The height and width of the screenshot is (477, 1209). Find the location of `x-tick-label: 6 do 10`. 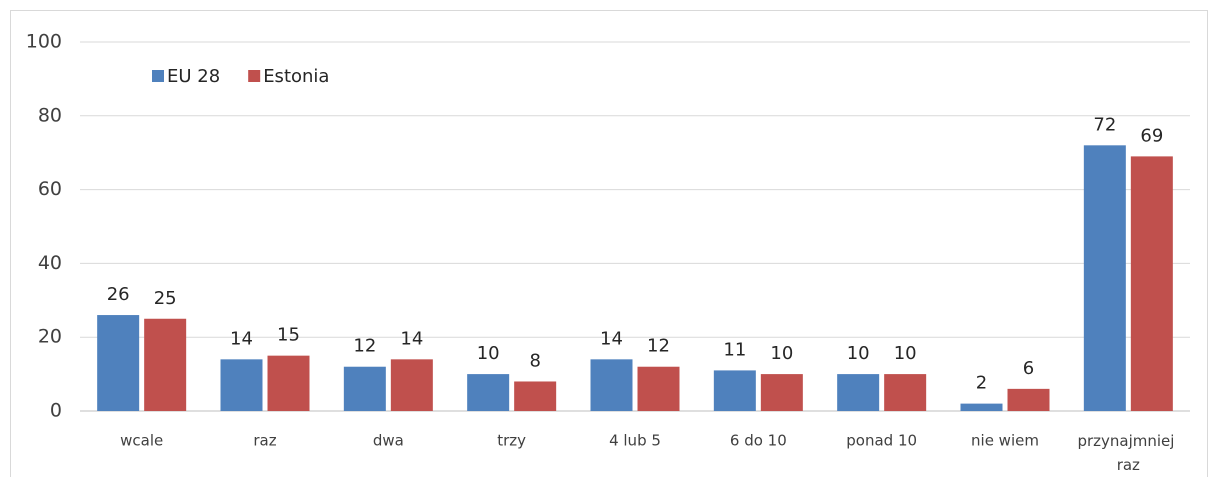

x-tick-label: 6 do 10 is located at coordinates (758, 441).